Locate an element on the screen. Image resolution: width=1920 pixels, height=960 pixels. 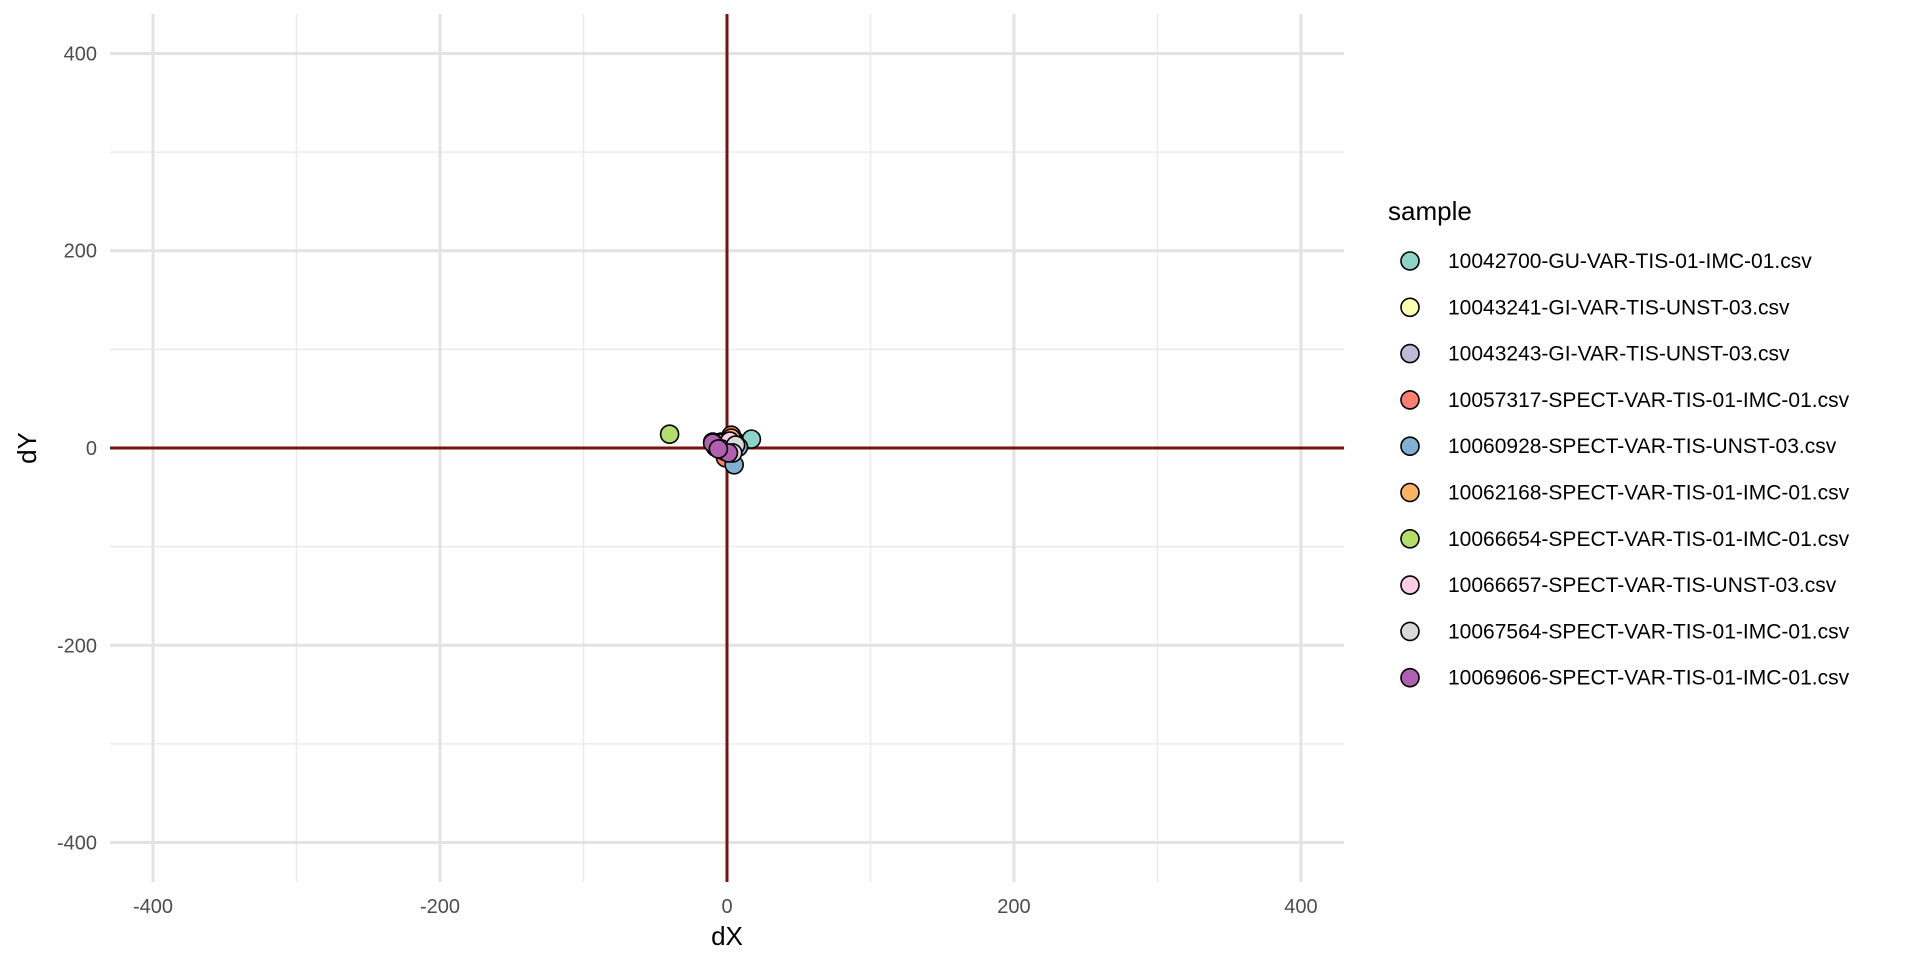
legend-item: 10057317-SPECT-VAR-TIS-01-IMC-01.csv is located at coordinates (1625, 400).